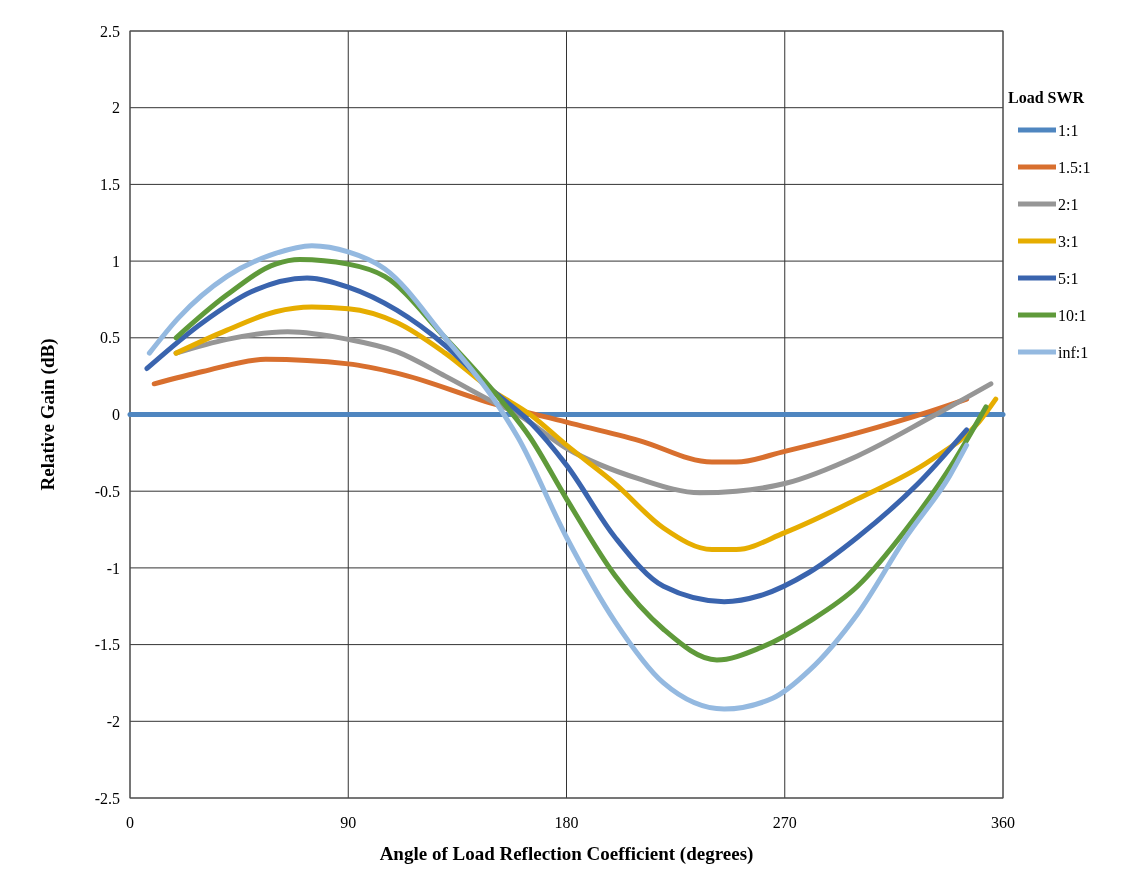 Image resolution: width=1143 pixels, height=883 pixels. I want to click on x-axis-title: Angle of Load Reflection Coefficient (degrees), so click(566, 854).